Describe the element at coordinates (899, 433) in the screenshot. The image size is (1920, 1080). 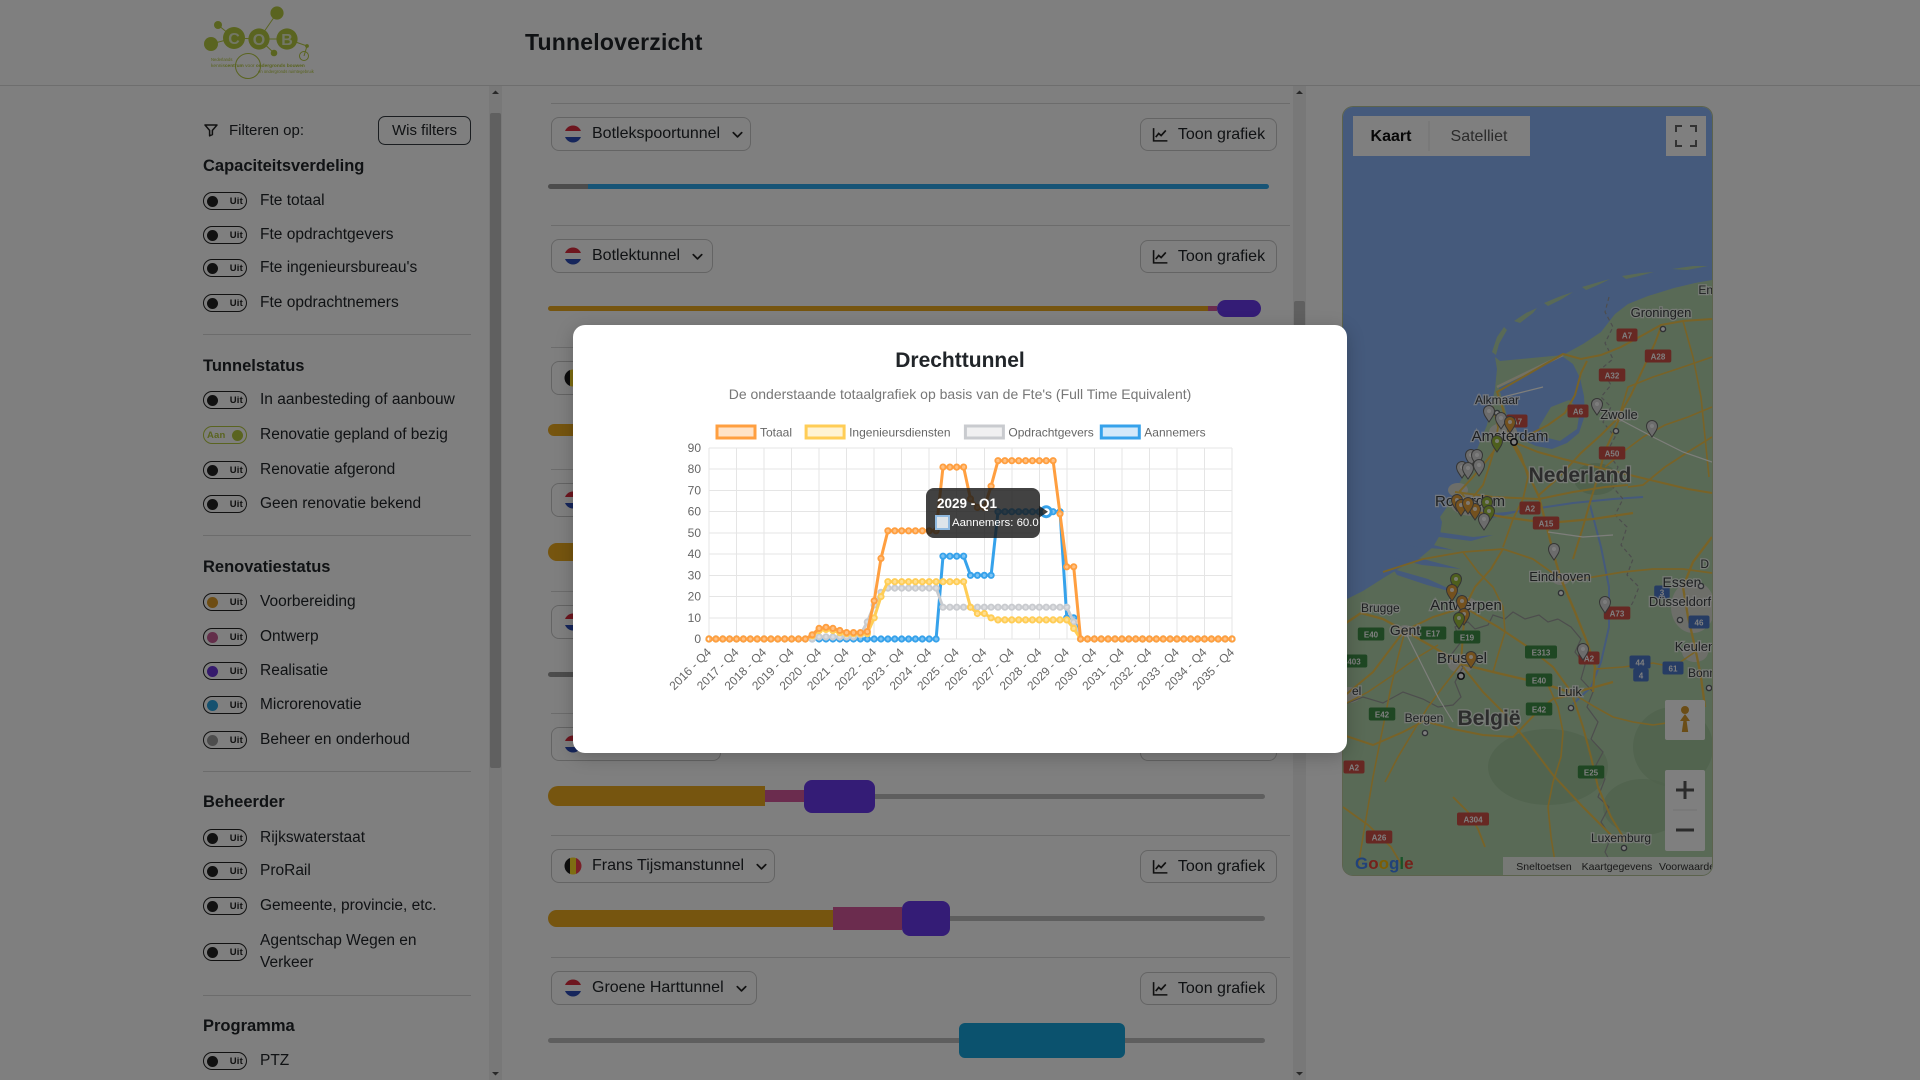
I see `svg-text: Ingenieursdiensten` at that location.